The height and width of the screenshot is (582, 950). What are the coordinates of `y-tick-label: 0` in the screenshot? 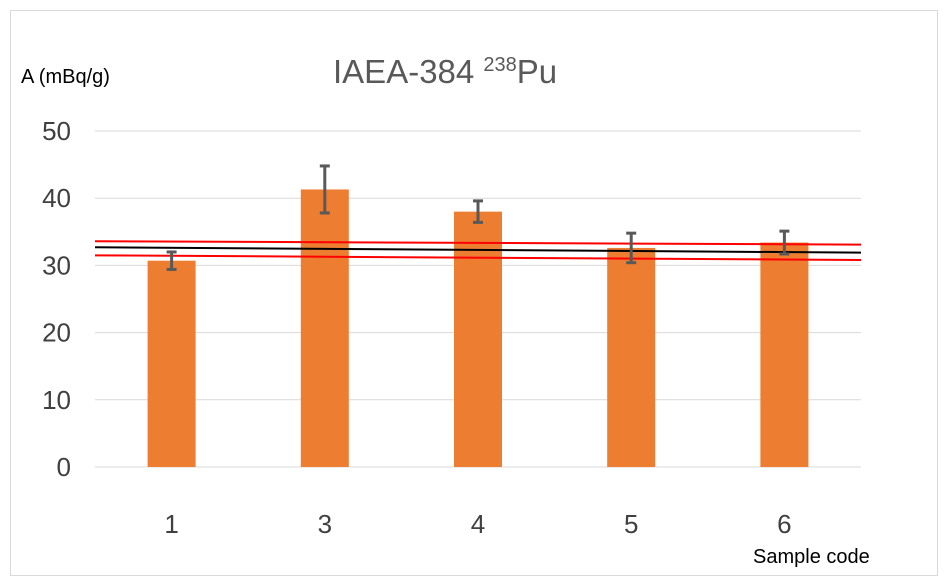 It's located at (64, 467).